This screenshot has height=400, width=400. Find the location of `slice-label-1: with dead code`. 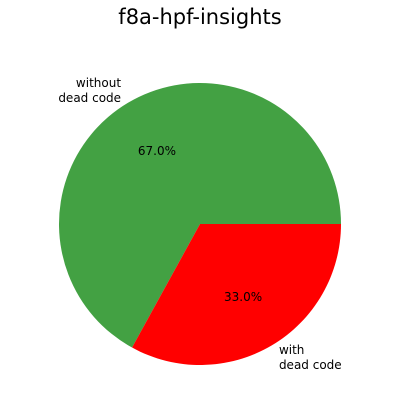

slice-label-1: with dead code is located at coordinates (310, 357).